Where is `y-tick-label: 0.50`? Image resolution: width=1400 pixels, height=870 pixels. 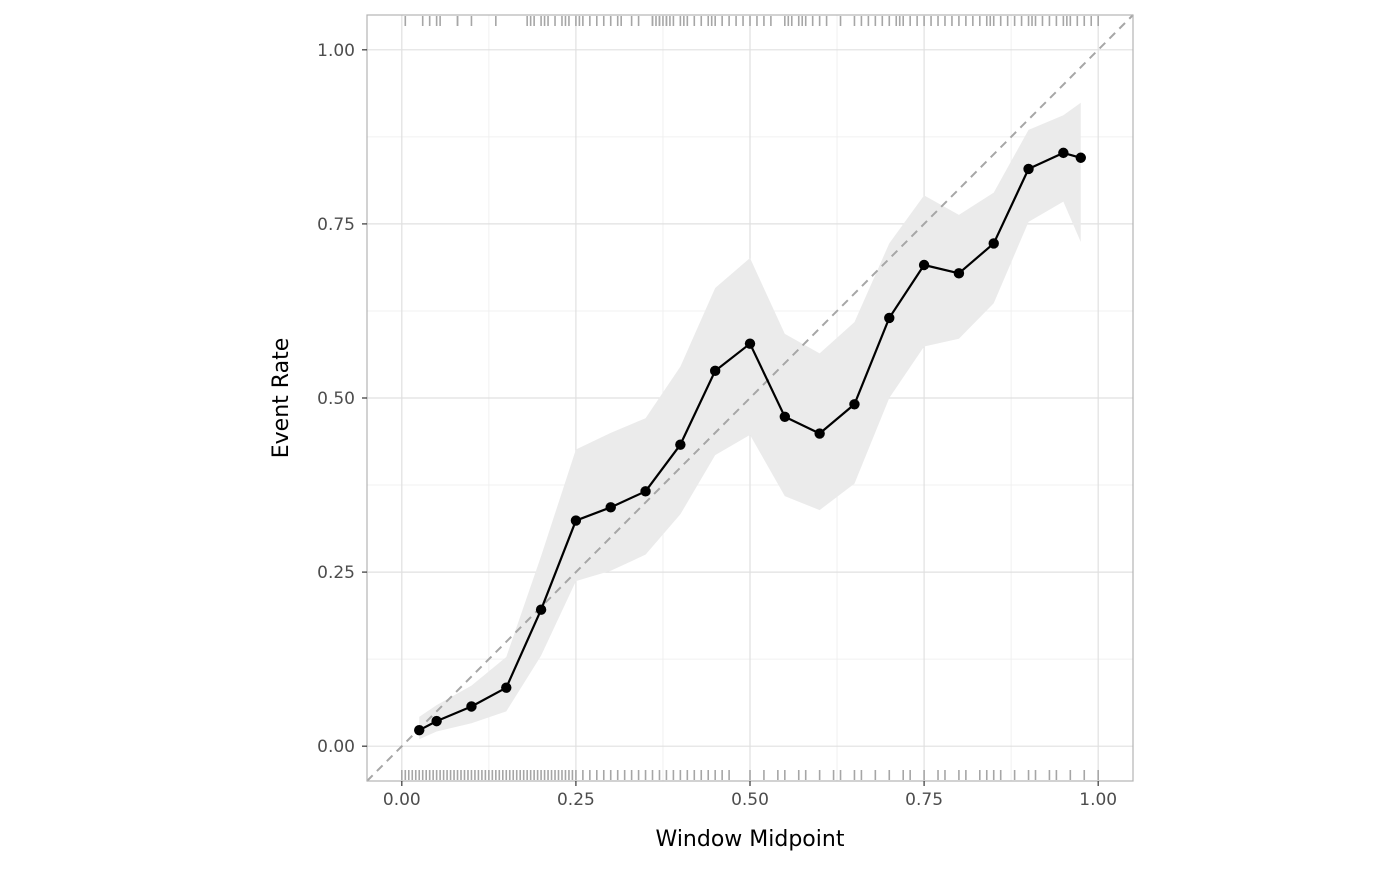
y-tick-label: 0.50 is located at coordinates (336, 399).